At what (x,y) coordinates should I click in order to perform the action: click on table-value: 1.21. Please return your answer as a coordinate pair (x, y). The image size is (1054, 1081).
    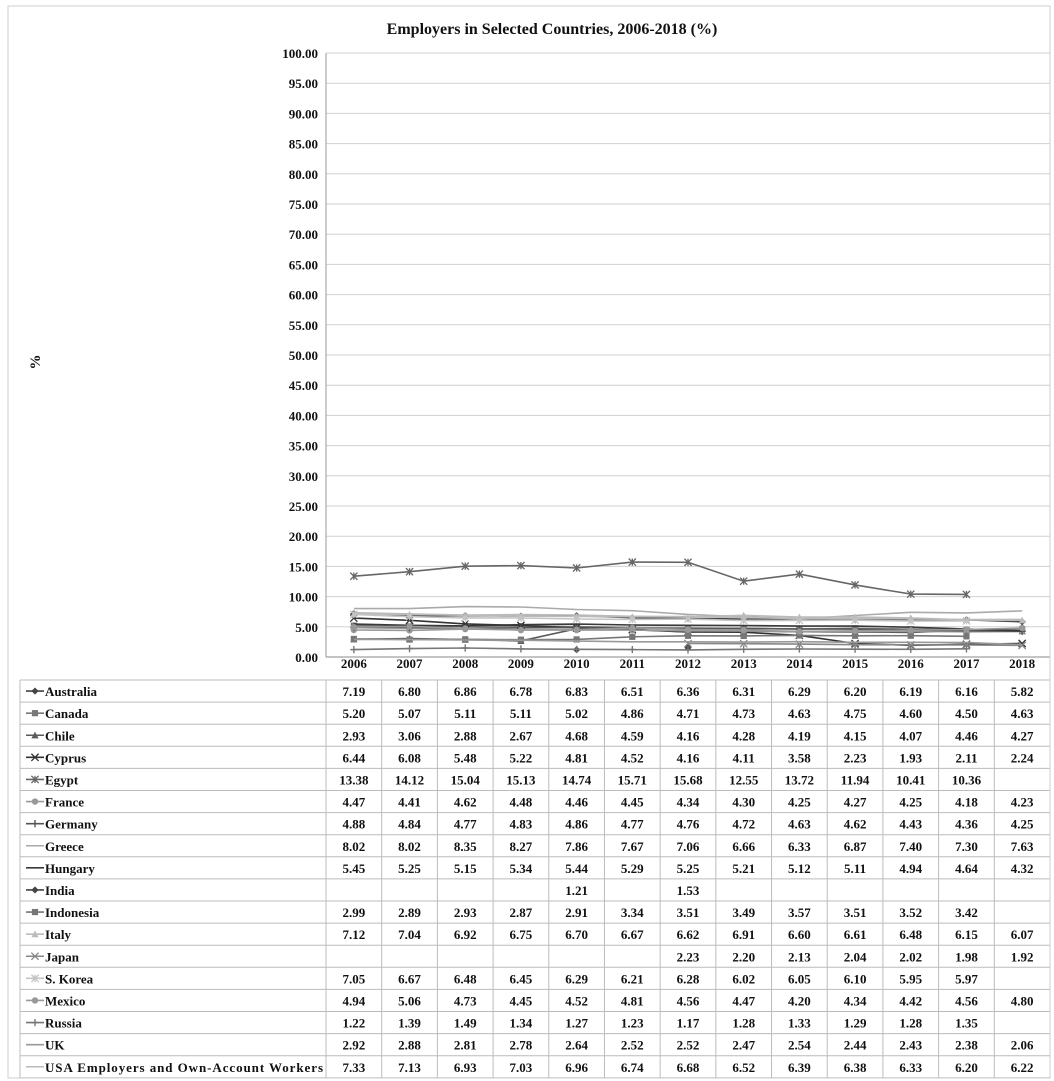
    Looking at the image, I should click on (576, 890).